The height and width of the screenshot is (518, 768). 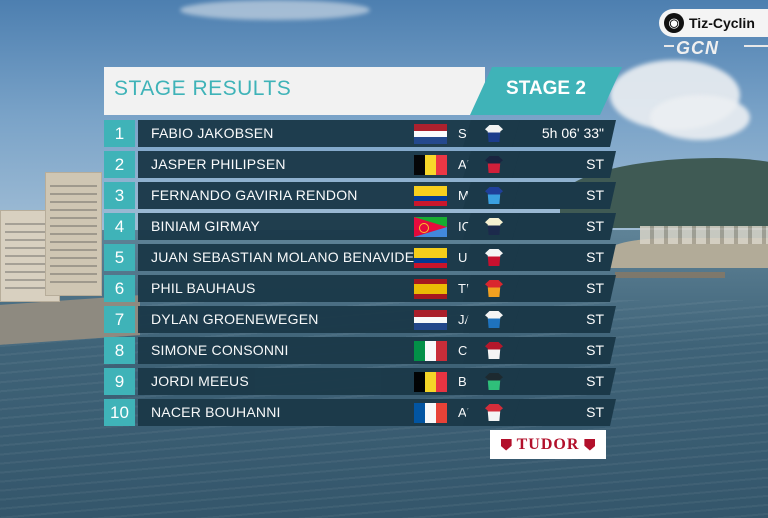 I want to click on rider-cell: JUAN SEBASTIAN MOLANO BENAVIDESUAD, so click(x=311, y=257).